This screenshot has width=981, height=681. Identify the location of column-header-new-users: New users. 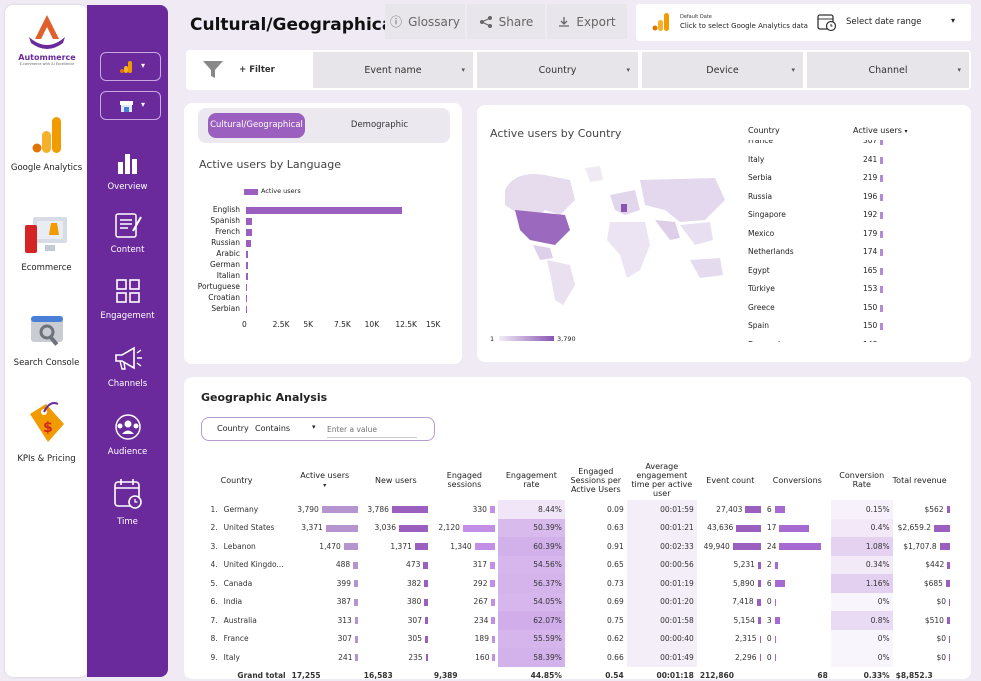
(396, 480).